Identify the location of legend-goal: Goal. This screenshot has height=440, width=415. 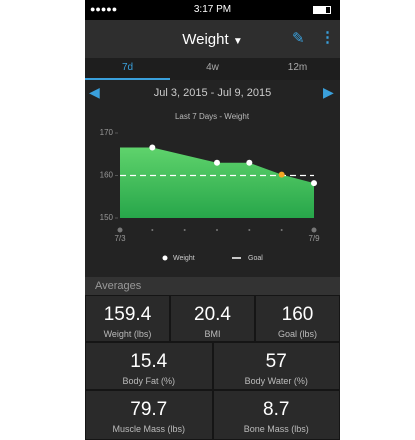
(255, 258).